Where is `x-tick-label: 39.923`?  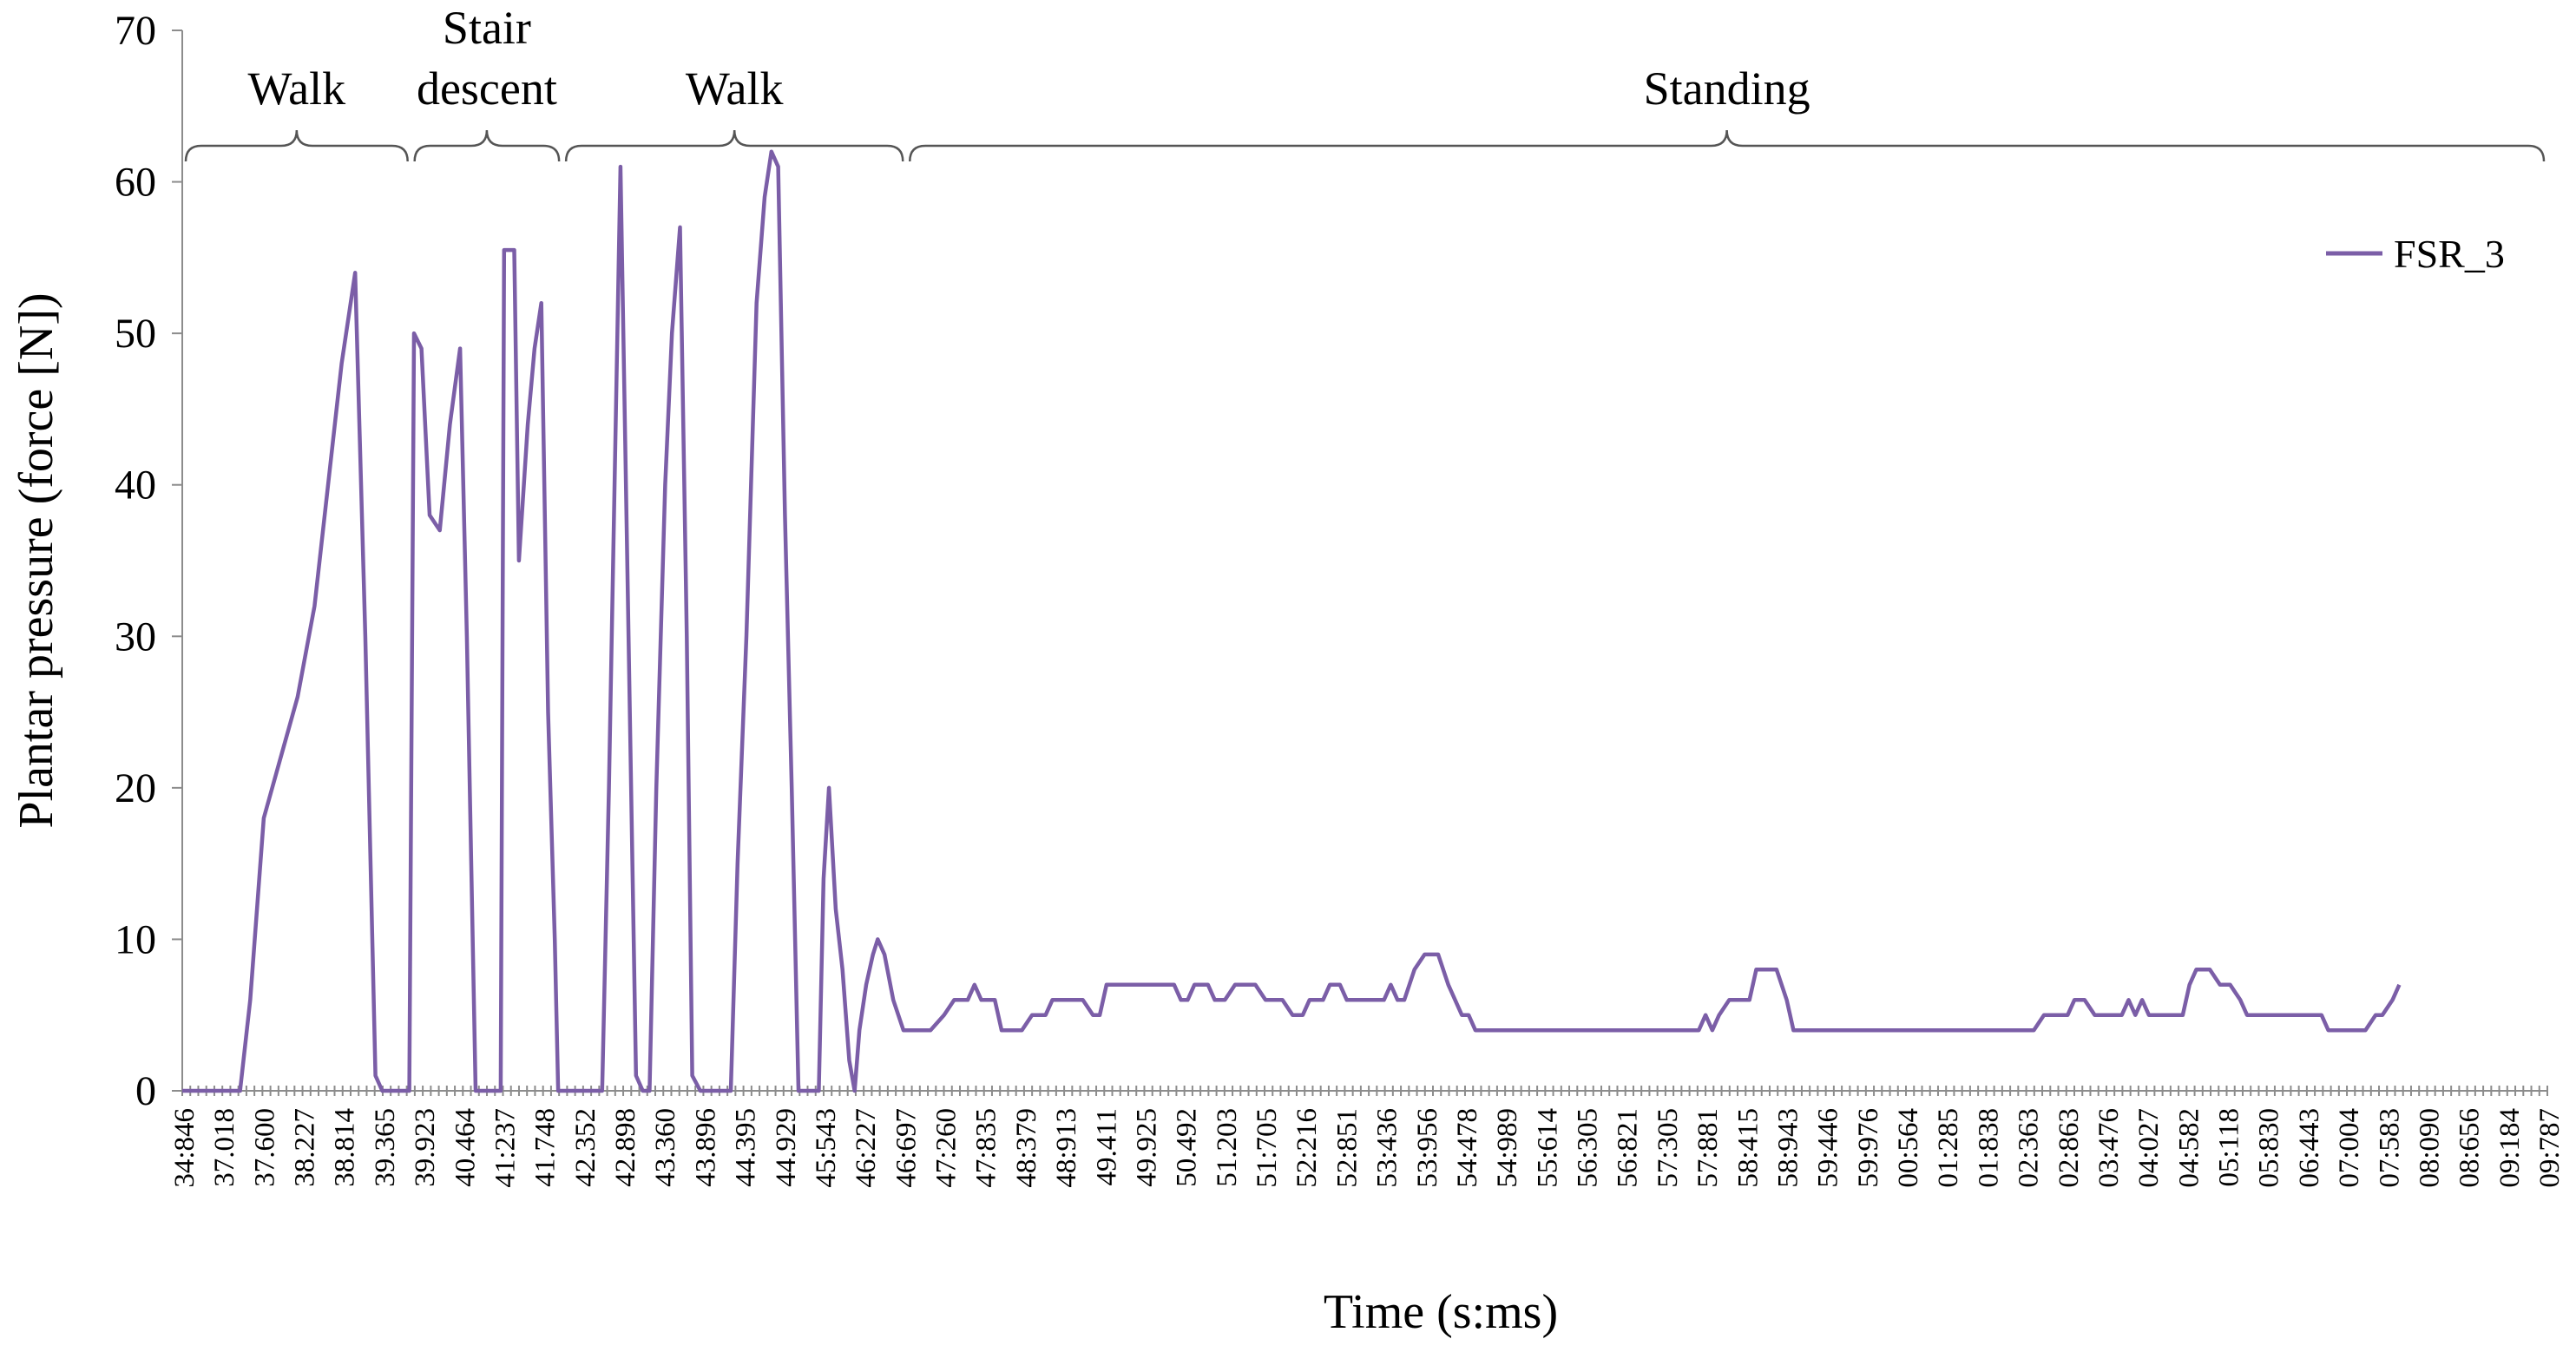
x-tick-label: 39.923 is located at coordinates (425, 1147).